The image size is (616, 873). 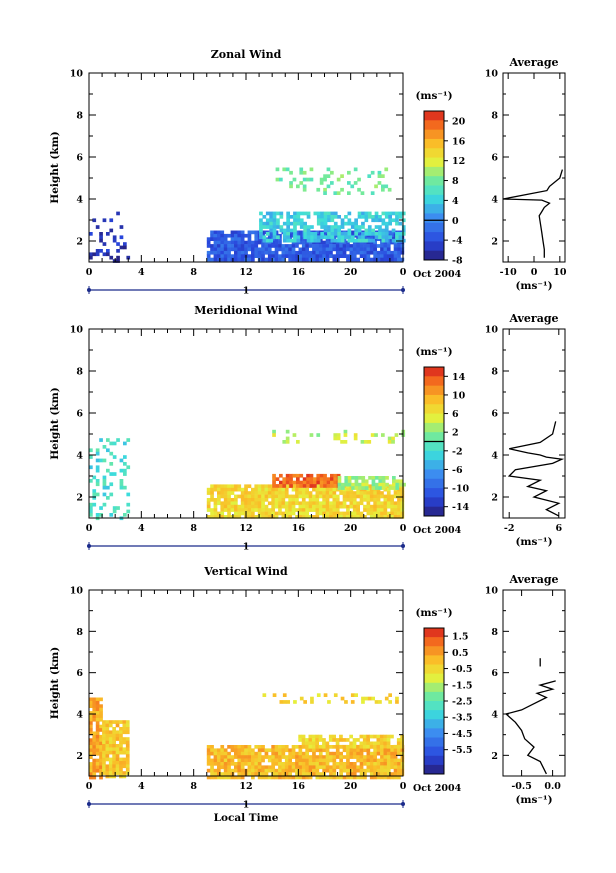 What do you see at coordinates (455, 433) in the screenshot?
I see `colorbar-tick-label: 2` at bounding box center [455, 433].